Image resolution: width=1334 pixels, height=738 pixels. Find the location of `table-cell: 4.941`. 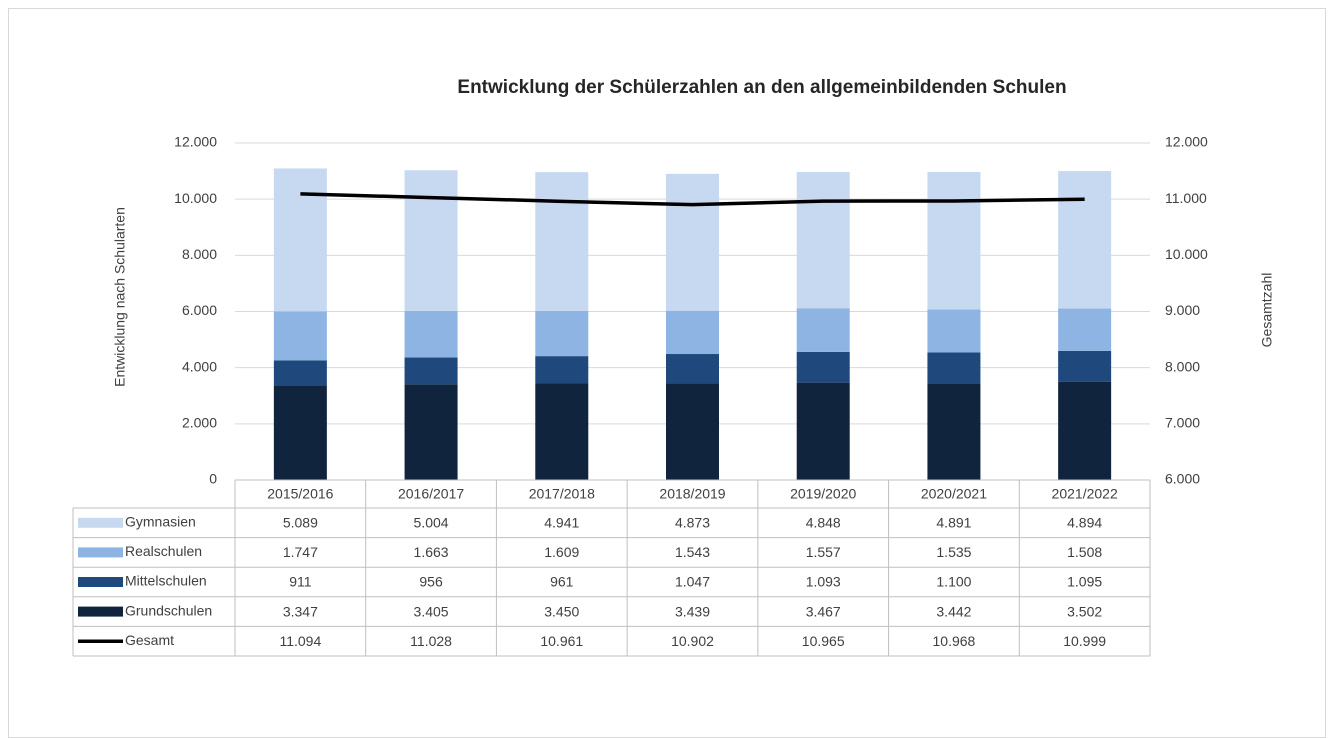

table-cell: 4.941 is located at coordinates (561, 523).